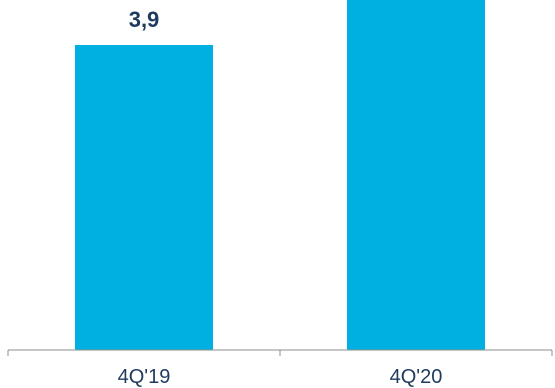  Describe the element at coordinates (144, 377) in the screenshot. I see `x-tick-label-1: 4Q'19` at that location.